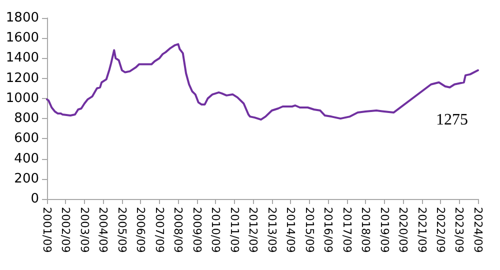  What do you see at coordinates (26, 118) in the screenshot?
I see `y-tick-label: 800` at bounding box center [26, 118].